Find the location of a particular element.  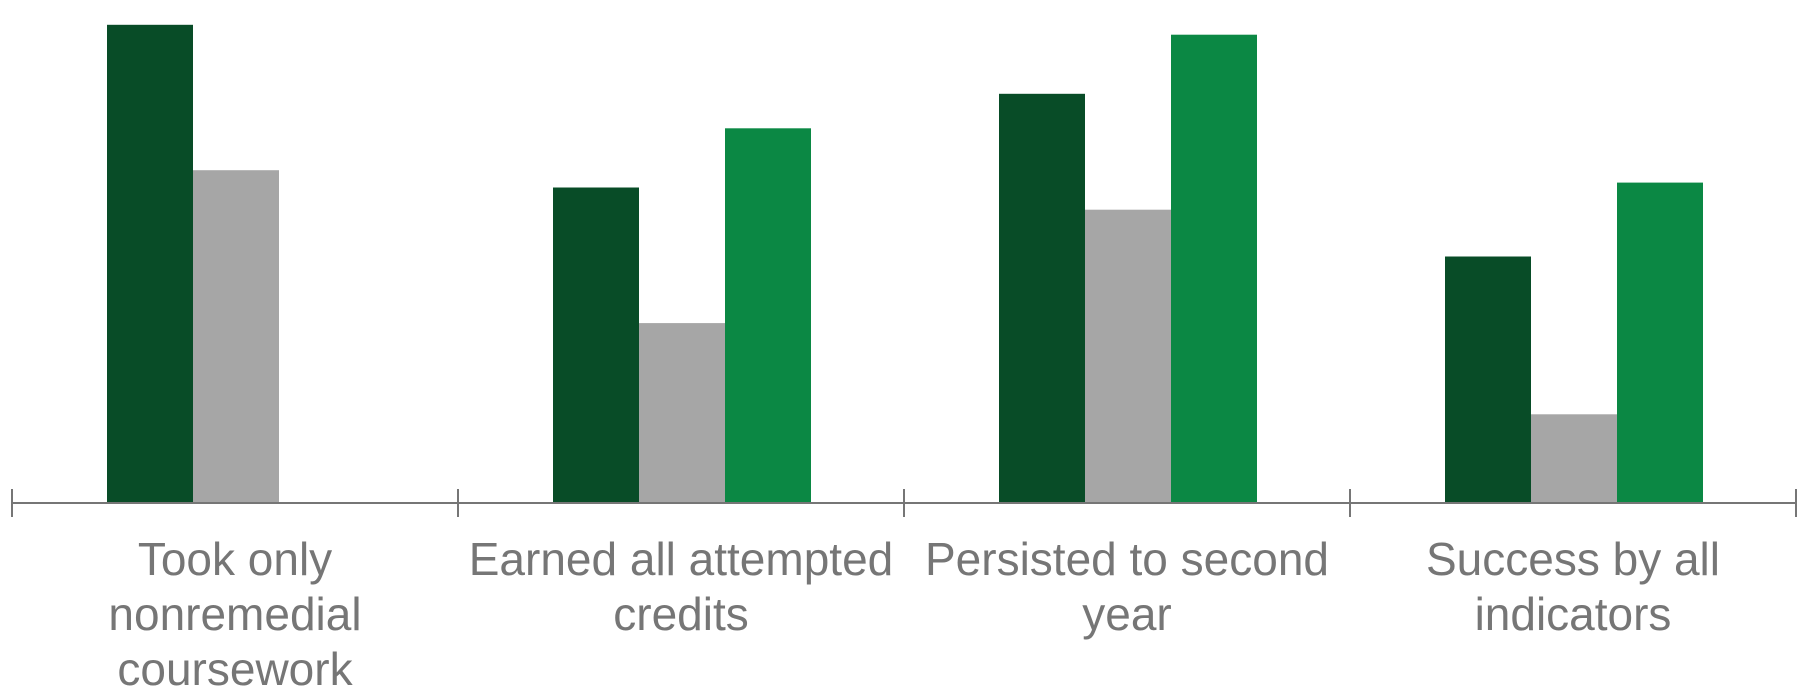

bar-series2-category2 is located at coordinates (682, 413).